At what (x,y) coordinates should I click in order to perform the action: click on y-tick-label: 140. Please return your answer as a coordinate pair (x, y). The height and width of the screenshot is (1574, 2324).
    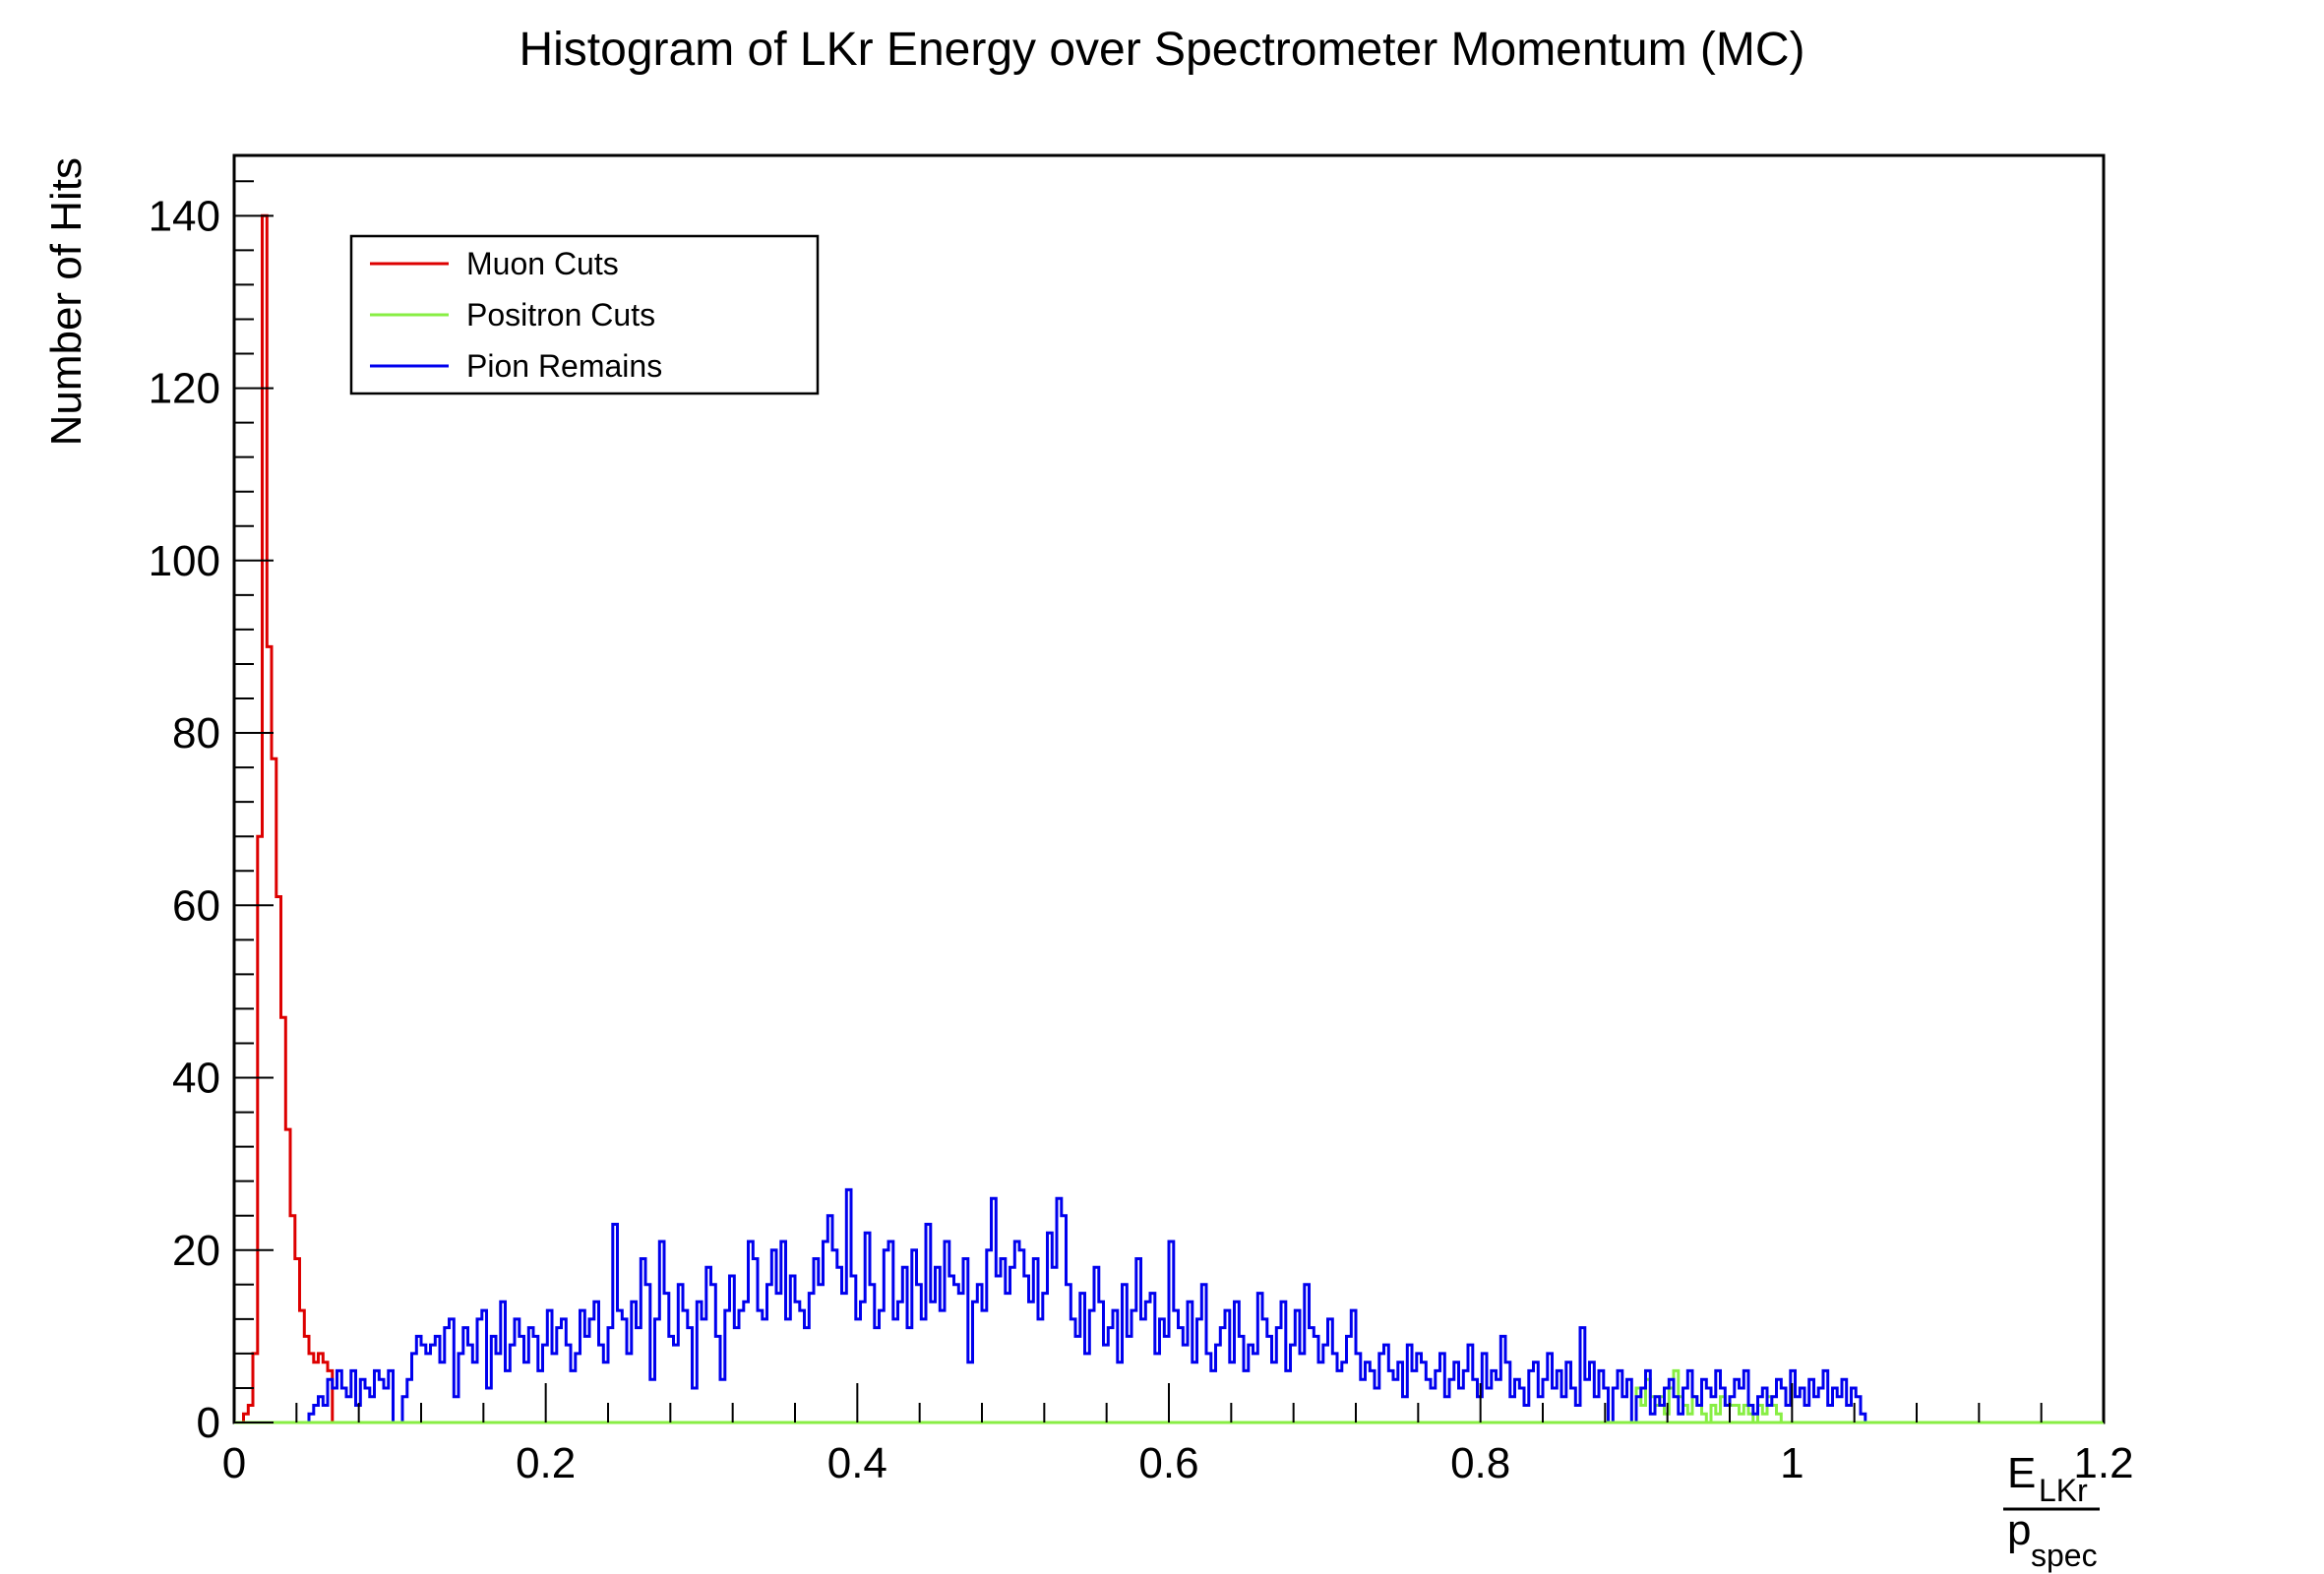
    Looking at the image, I should click on (184, 216).